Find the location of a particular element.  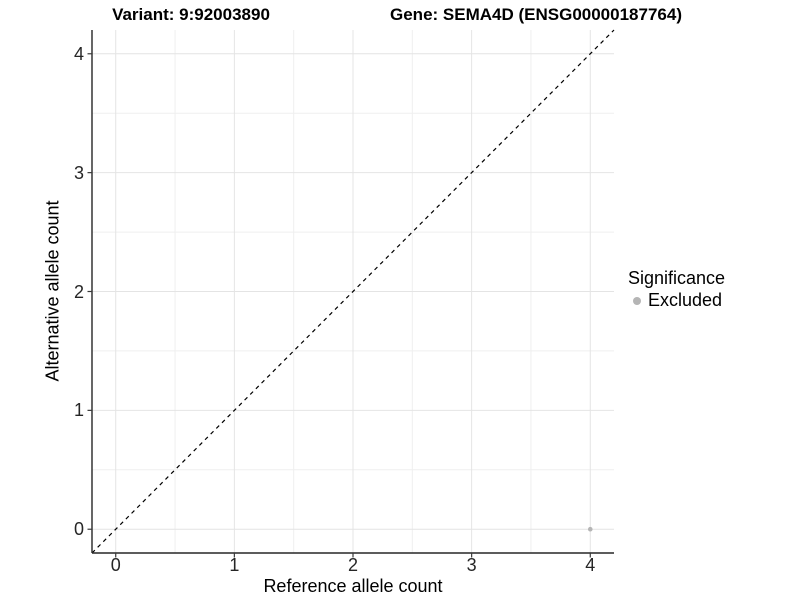

y-tick-label: 2 is located at coordinates (78, 291).